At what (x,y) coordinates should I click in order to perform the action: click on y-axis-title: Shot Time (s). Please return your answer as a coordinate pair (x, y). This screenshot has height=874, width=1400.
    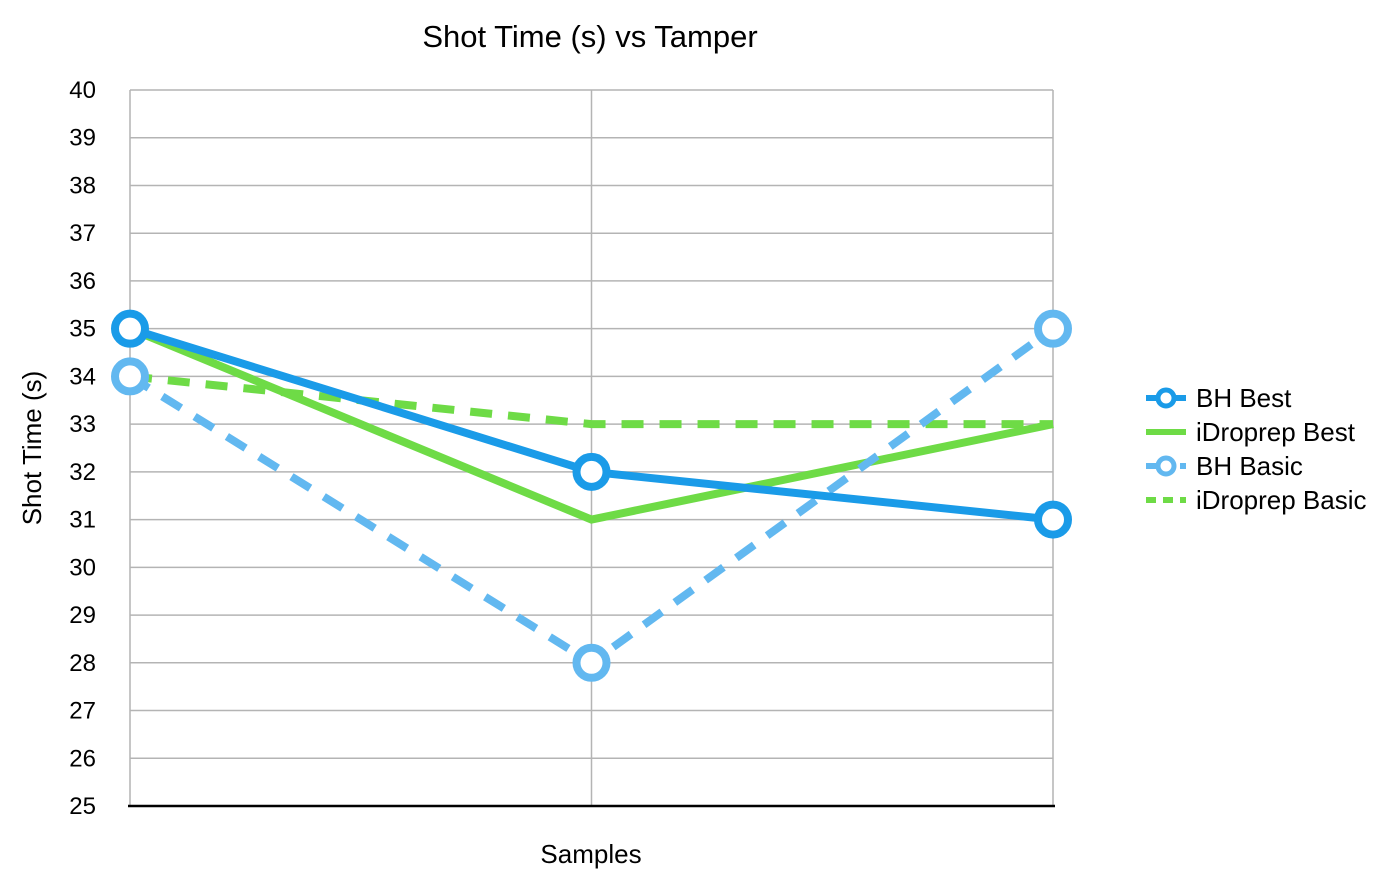
    Looking at the image, I should click on (32, 448).